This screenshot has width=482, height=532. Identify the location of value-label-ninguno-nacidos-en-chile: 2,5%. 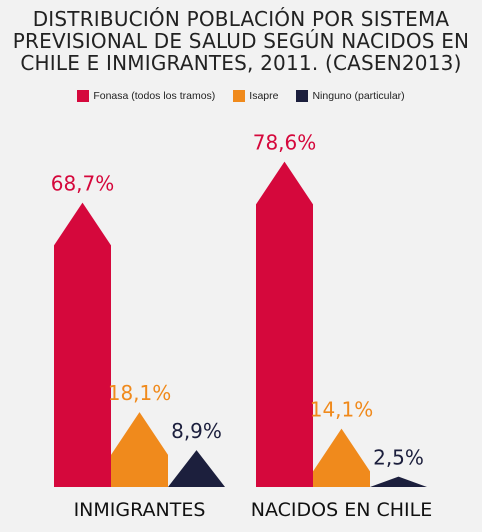
(398, 458).